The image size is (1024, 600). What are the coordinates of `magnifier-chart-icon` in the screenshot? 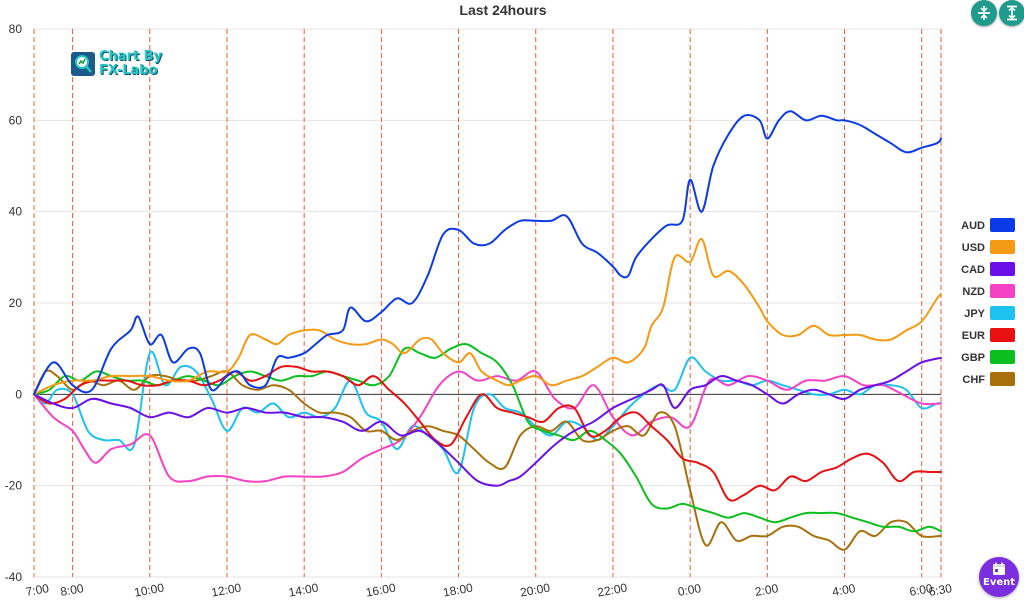 It's located at (83, 64).